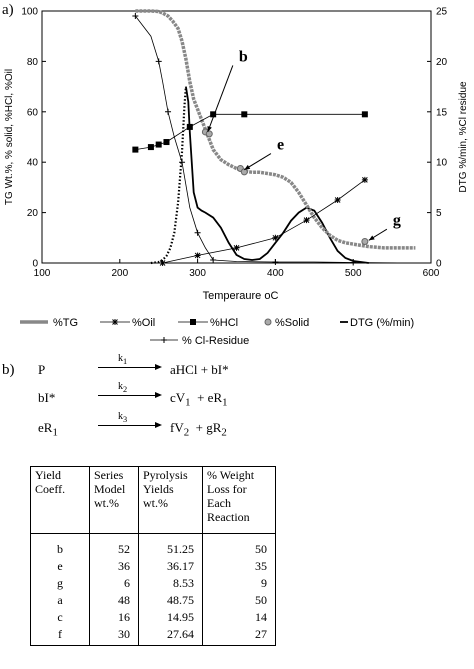 This screenshot has width=474, height=669. I want to click on x-tick-label: 300, so click(197, 273).